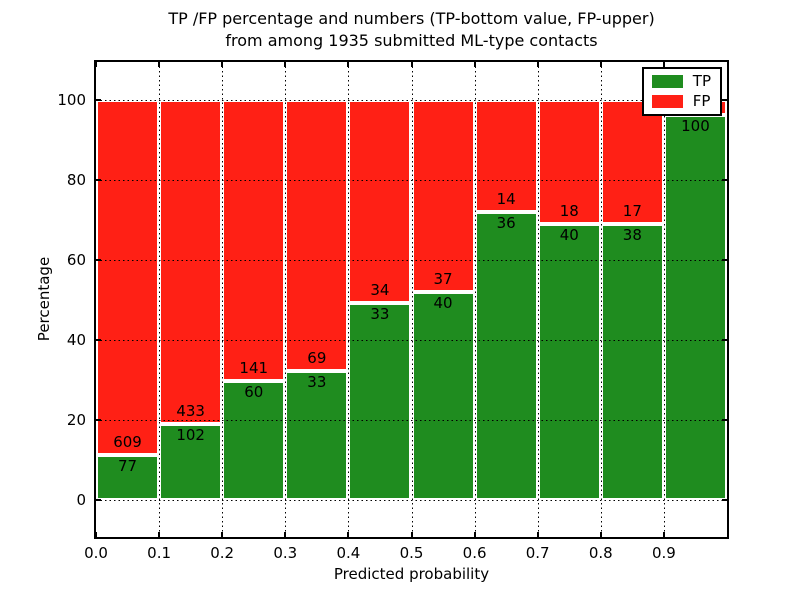  Describe the element at coordinates (127, 442) in the screenshot. I see `fp-count-label: 609` at that location.